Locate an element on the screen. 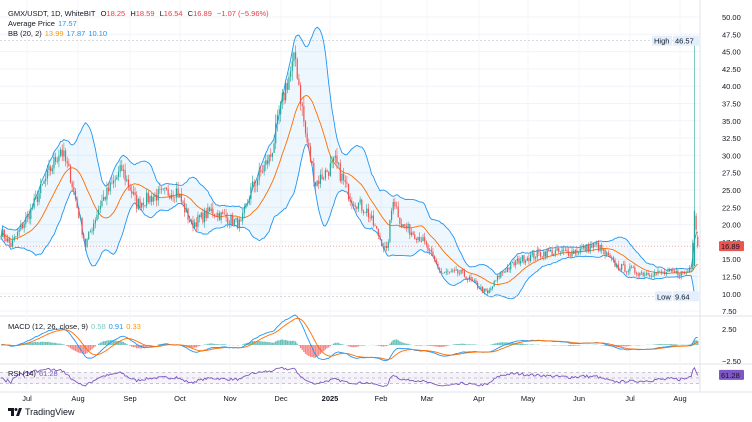  time-tick: Feb is located at coordinates (381, 398).